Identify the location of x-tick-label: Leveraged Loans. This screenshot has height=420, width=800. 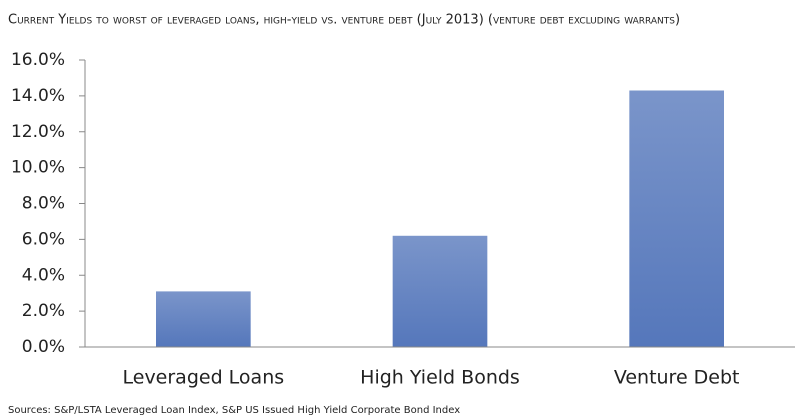
(204, 378).